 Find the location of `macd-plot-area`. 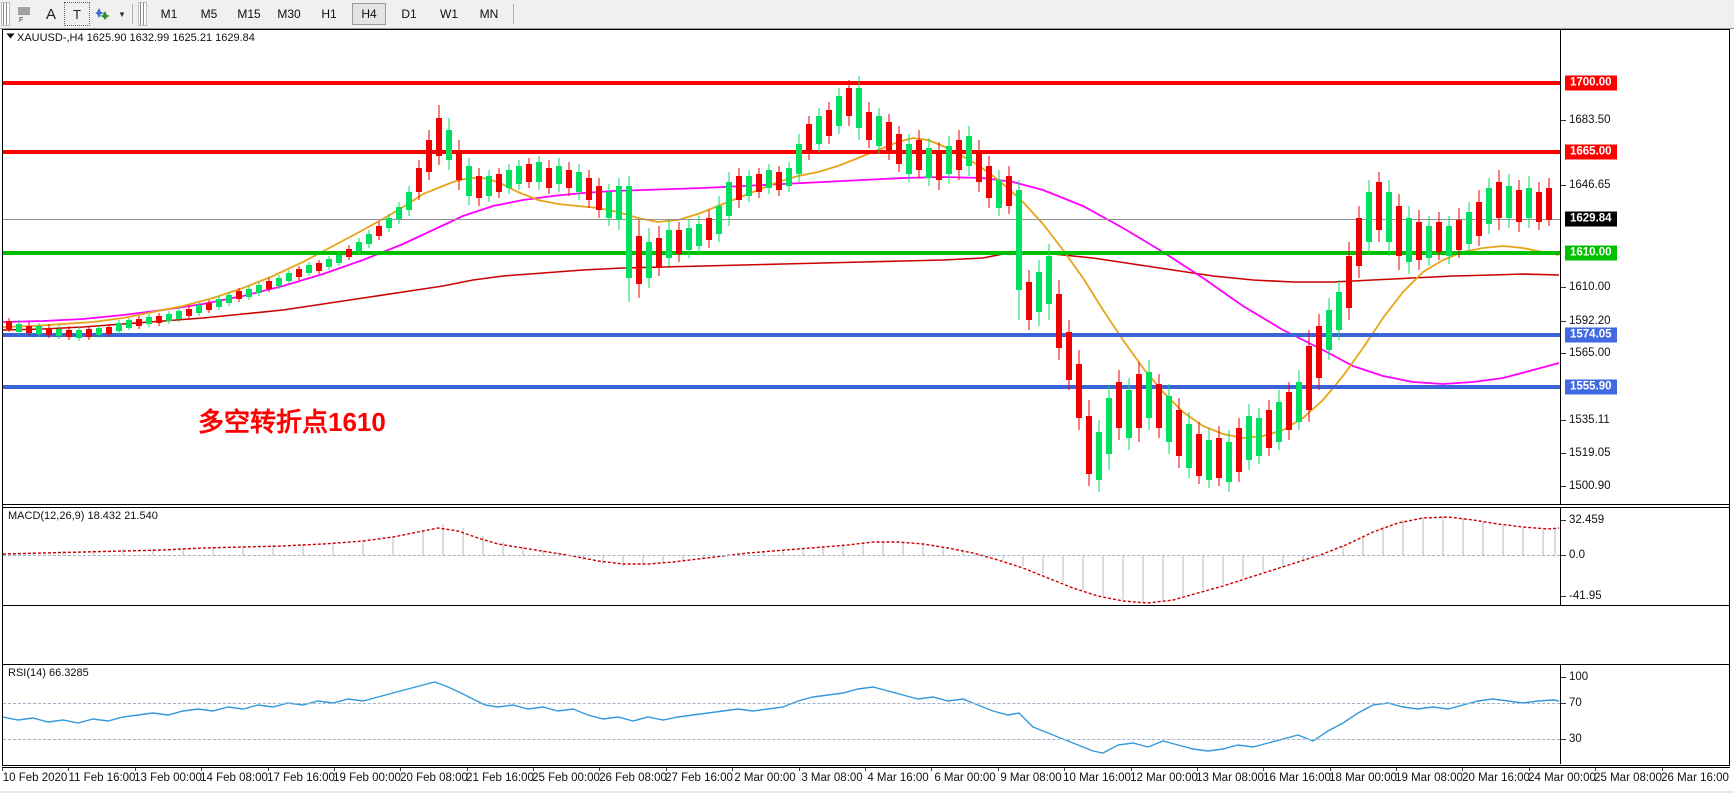

macd-plot-area is located at coordinates (781, 556).